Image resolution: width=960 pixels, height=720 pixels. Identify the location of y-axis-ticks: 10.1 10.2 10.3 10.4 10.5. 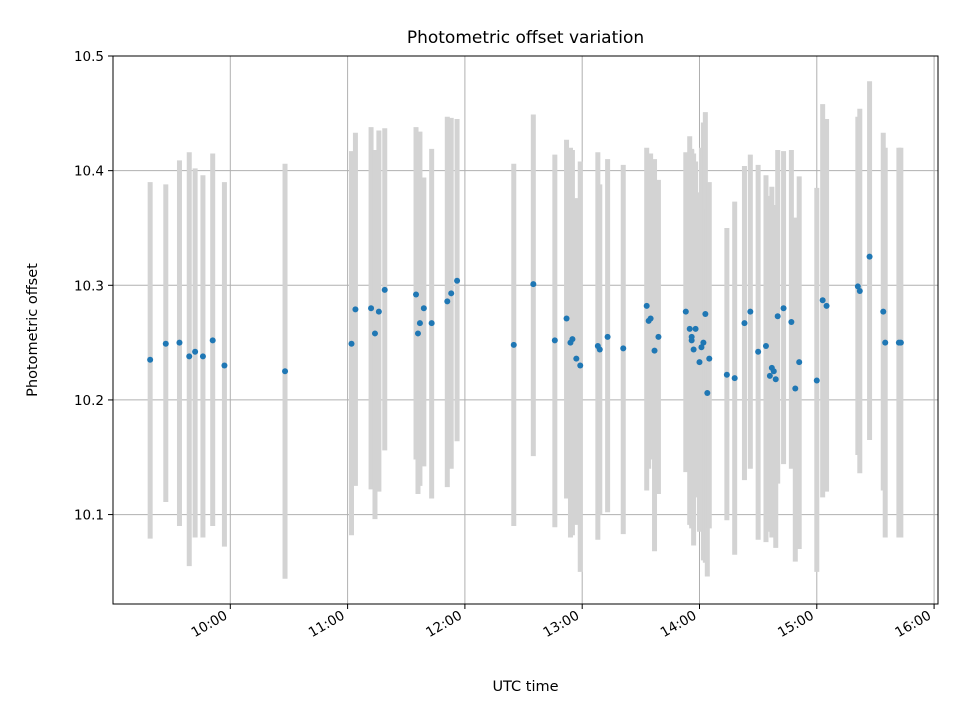
(93, 286).